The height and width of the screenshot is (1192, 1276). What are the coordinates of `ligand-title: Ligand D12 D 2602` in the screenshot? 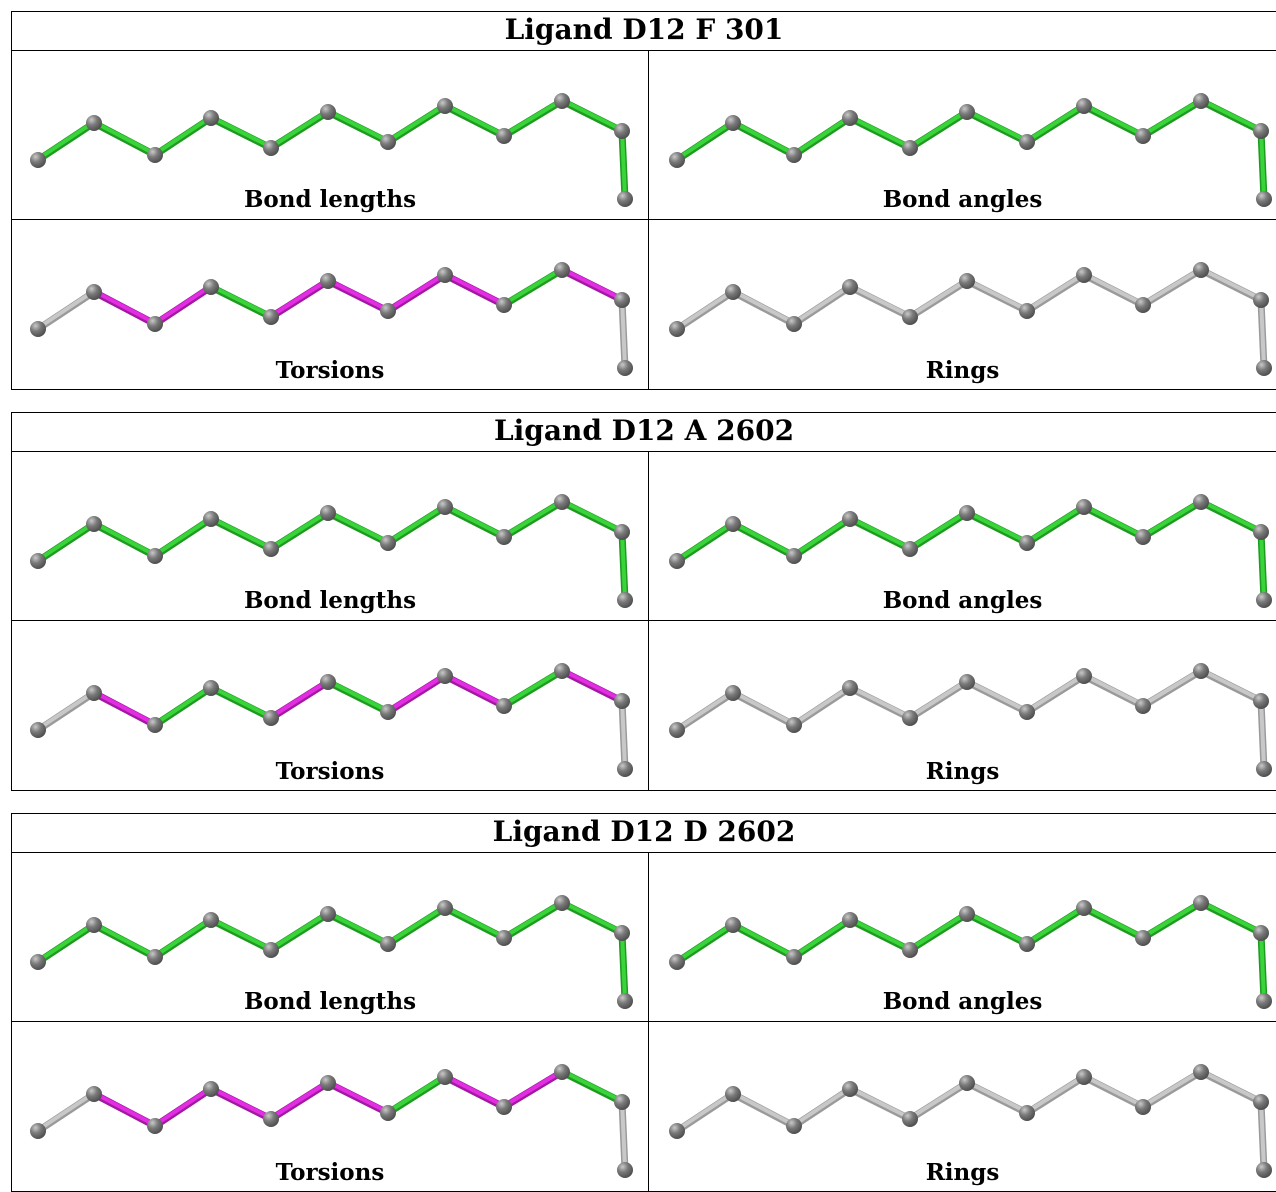 It's located at (644, 833).